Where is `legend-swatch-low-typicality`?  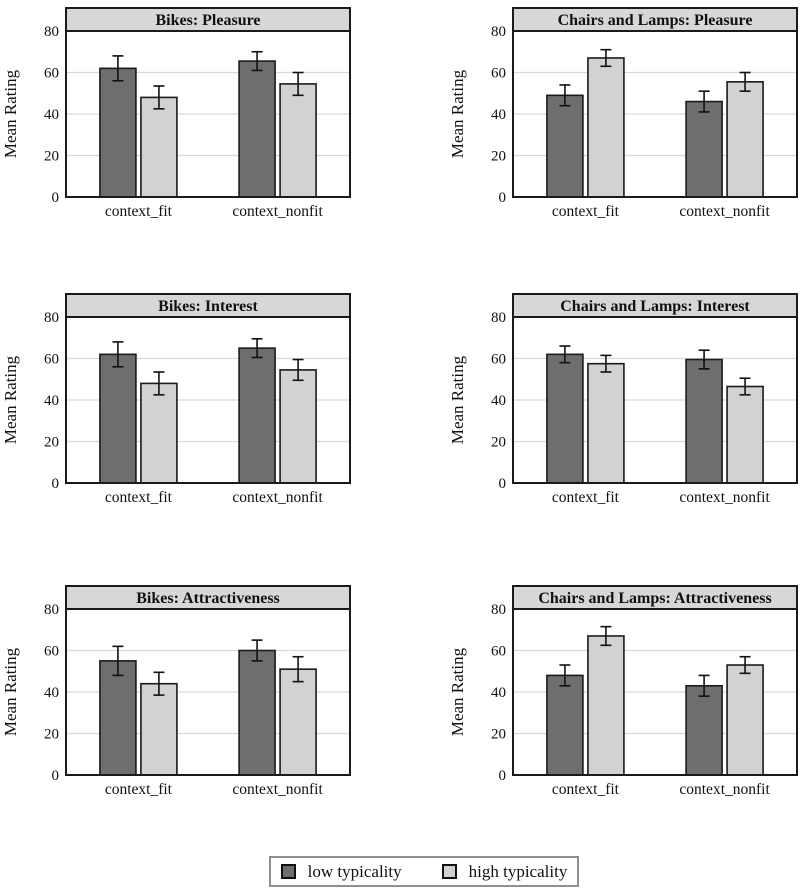 legend-swatch-low-typicality is located at coordinates (288, 871).